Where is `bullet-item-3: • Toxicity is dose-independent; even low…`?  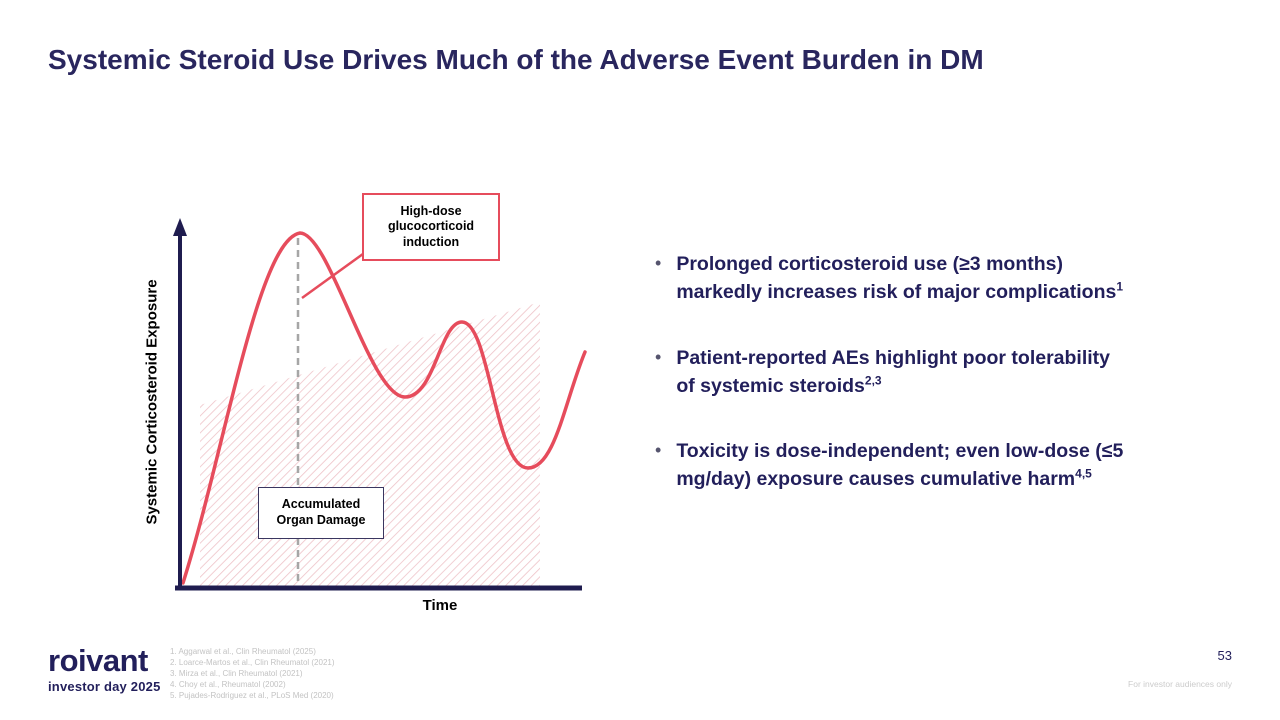
bullet-item-3: • Toxicity is dose-independent; even low… is located at coordinates (890, 465).